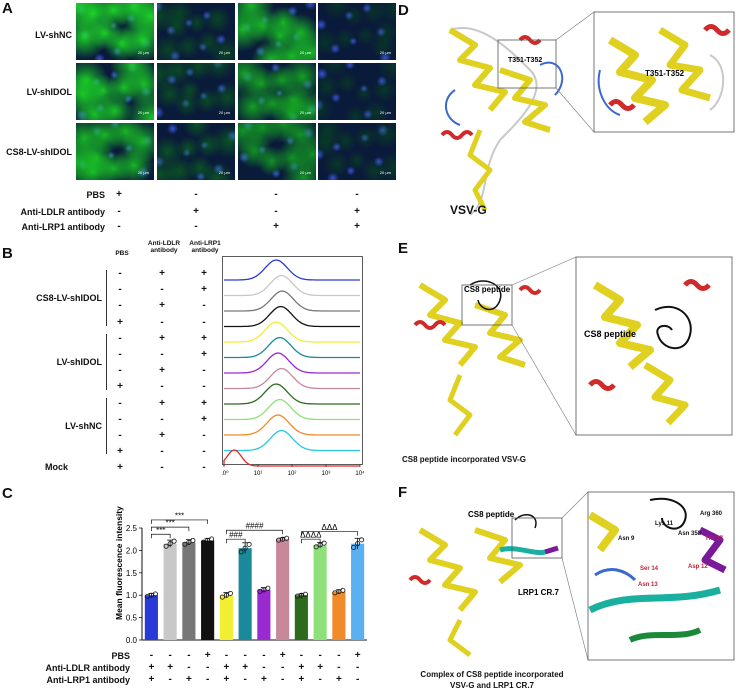 The width and height of the screenshot is (736, 694). What do you see at coordinates (83, 426) in the screenshot?
I see `group-lv-shnc: LV-shNC` at bounding box center [83, 426].